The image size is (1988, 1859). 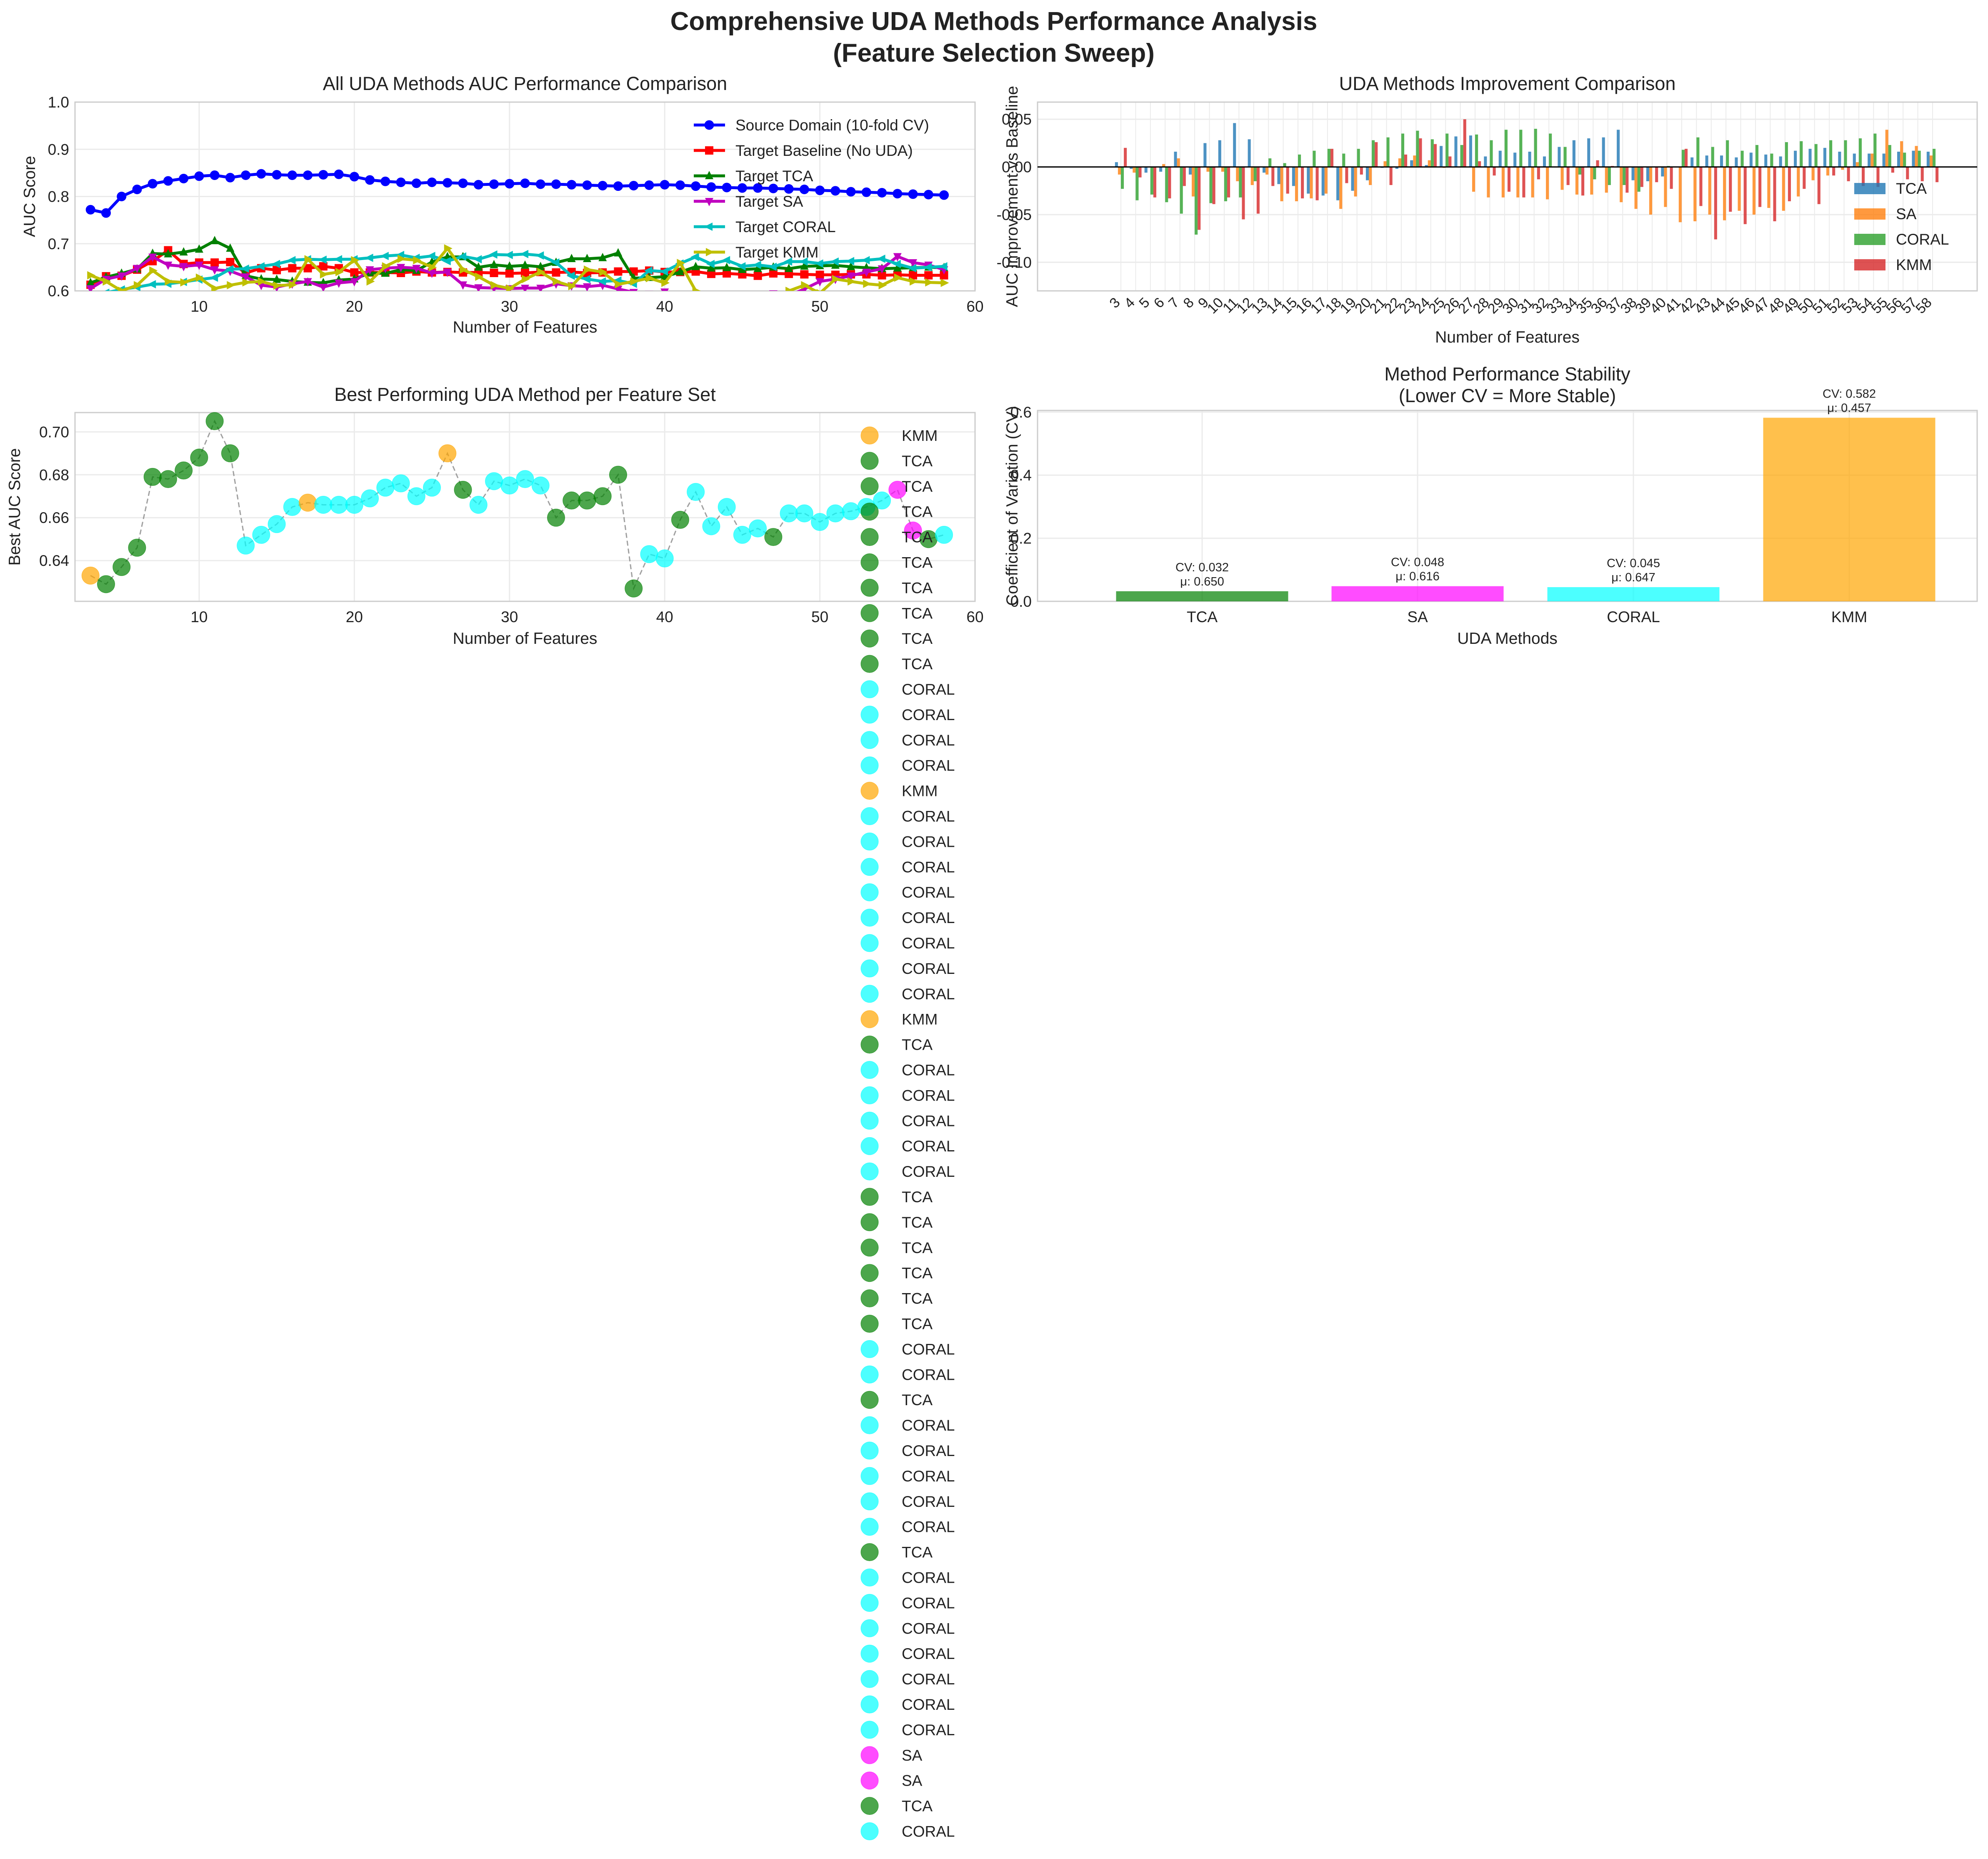 What do you see at coordinates (1021, 538) in the screenshot?
I see `y-tick-label: 0.2` at bounding box center [1021, 538].